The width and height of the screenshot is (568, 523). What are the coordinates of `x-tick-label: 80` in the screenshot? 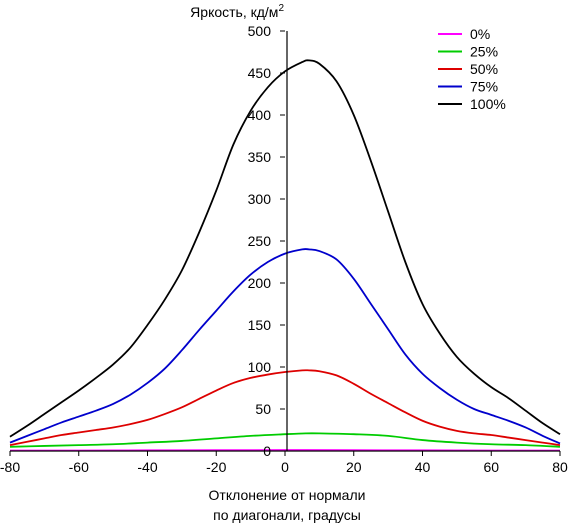 It's located at (560, 467).